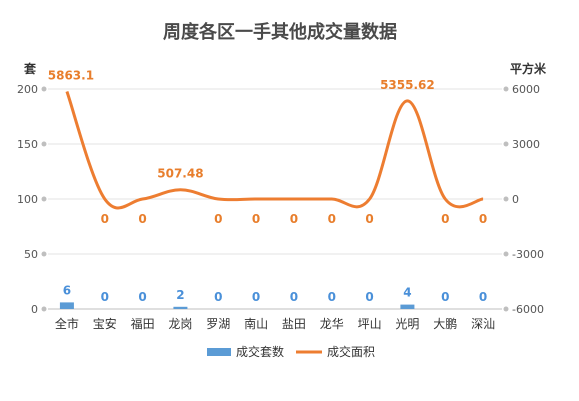  I want to click on line-value-label: 5863.1, so click(71, 76).